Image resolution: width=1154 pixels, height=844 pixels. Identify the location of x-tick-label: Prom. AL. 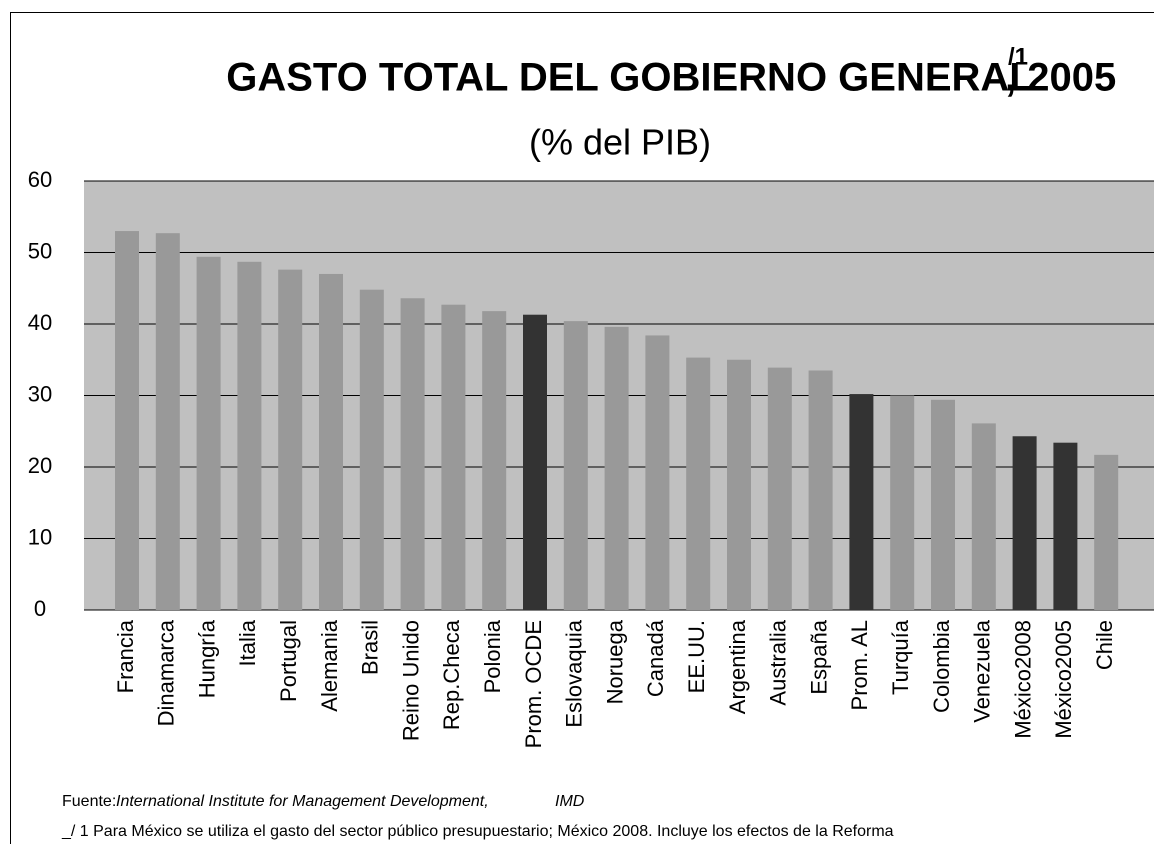
(859, 665).